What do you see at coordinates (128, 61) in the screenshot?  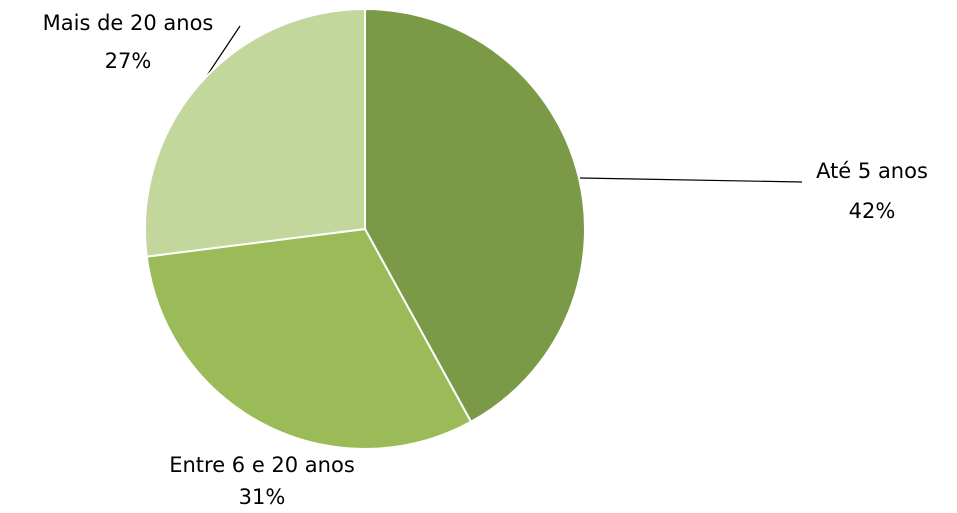 I see `slice-value-label: 27%` at bounding box center [128, 61].